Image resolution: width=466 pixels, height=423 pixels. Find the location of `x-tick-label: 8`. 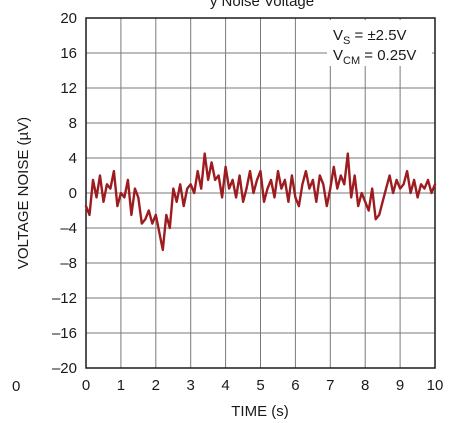

x-tick-label: 8 is located at coordinates (365, 385).